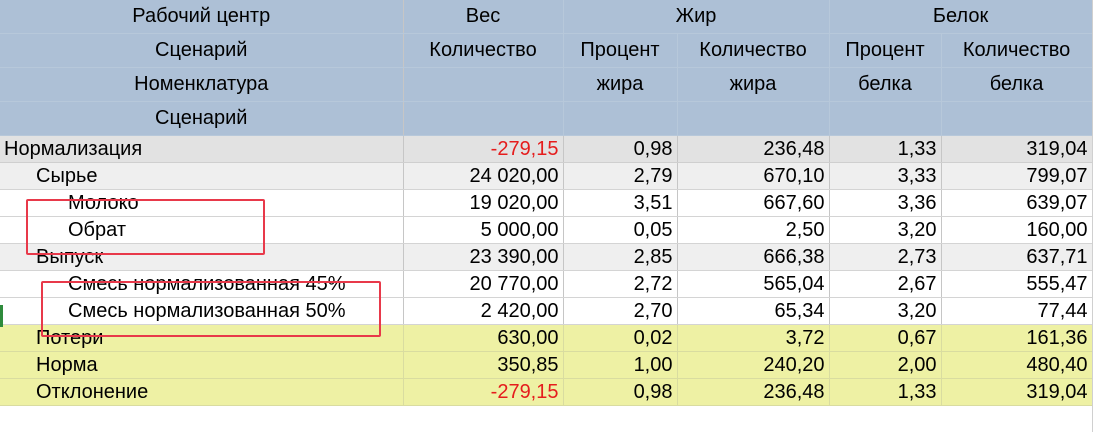 Image resolution: width=1110 pixels, height=432 pixels. What do you see at coordinates (885, 257) in the screenshot?
I see `cell-prot-pct: 2,73` at bounding box center [885, 257].